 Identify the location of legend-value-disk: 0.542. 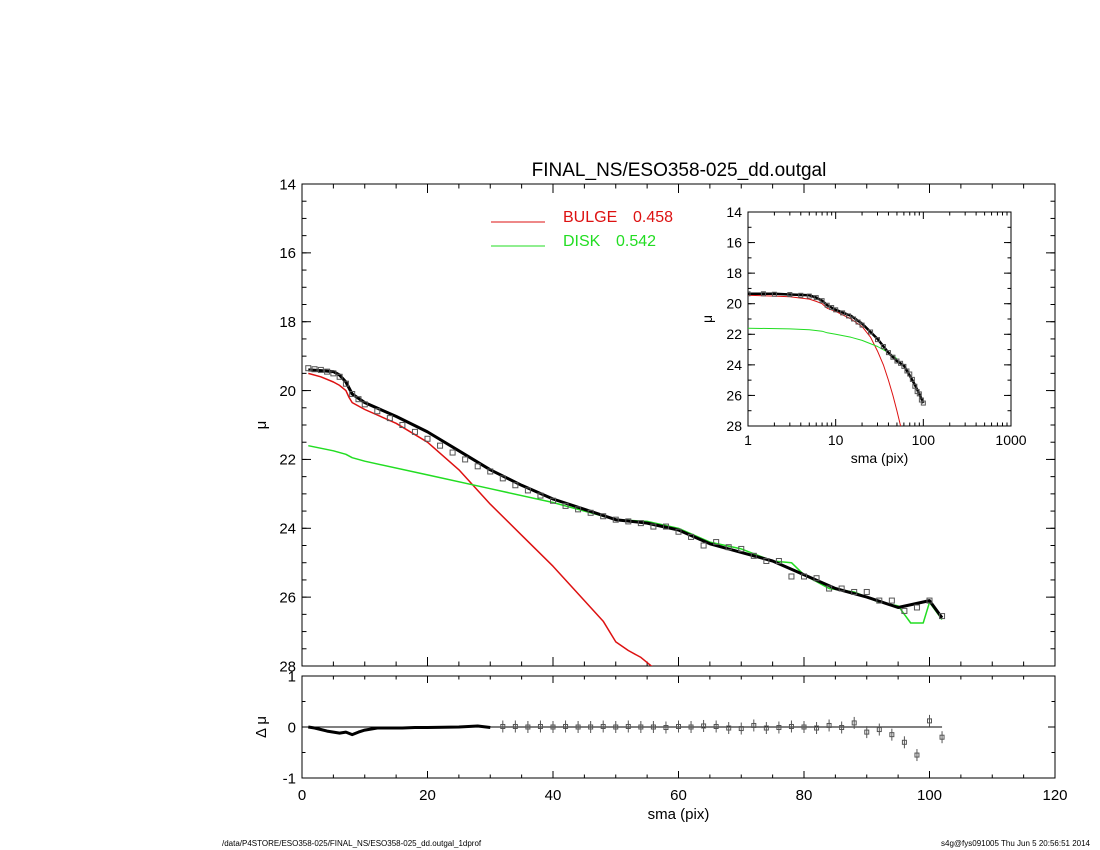
(636, 241).